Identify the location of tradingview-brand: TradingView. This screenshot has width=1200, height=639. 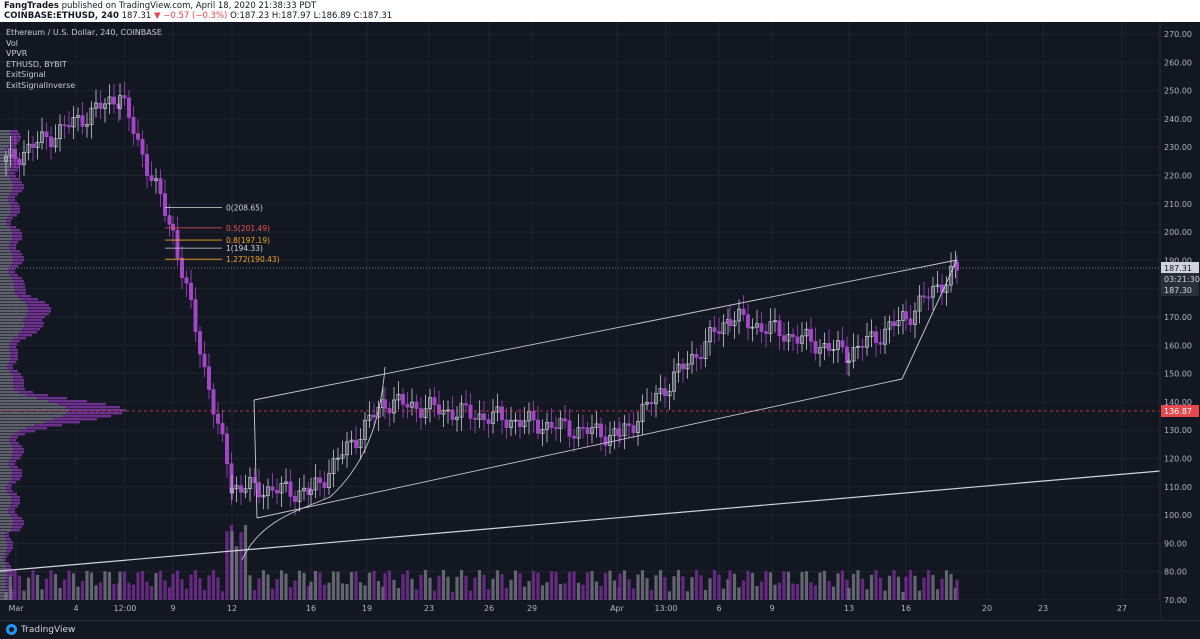
(48, 629).